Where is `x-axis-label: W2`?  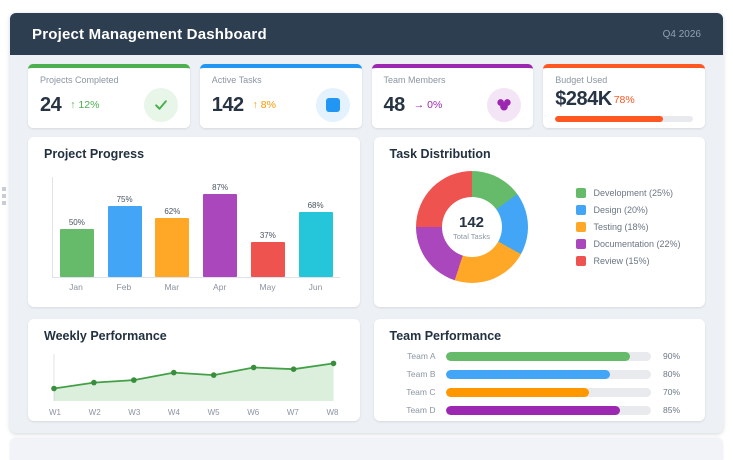 x-axis-label: W2 is located at coordinates (94, 412).